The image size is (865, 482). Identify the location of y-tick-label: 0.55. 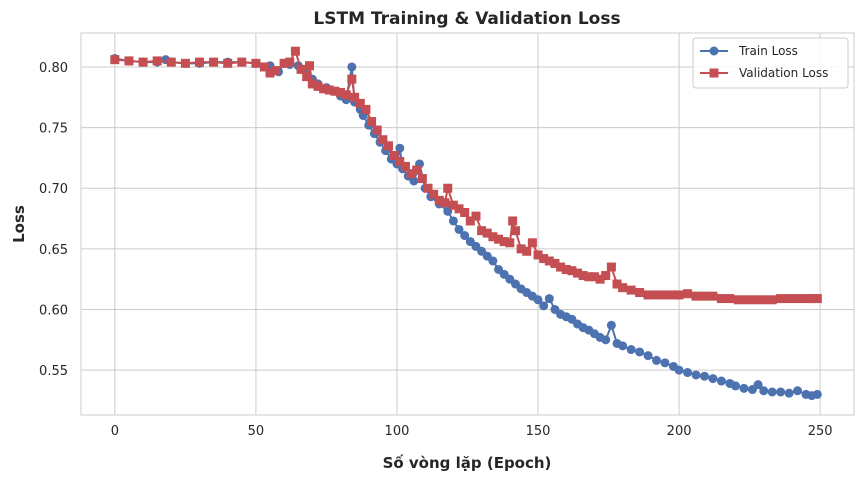
(53, 371).